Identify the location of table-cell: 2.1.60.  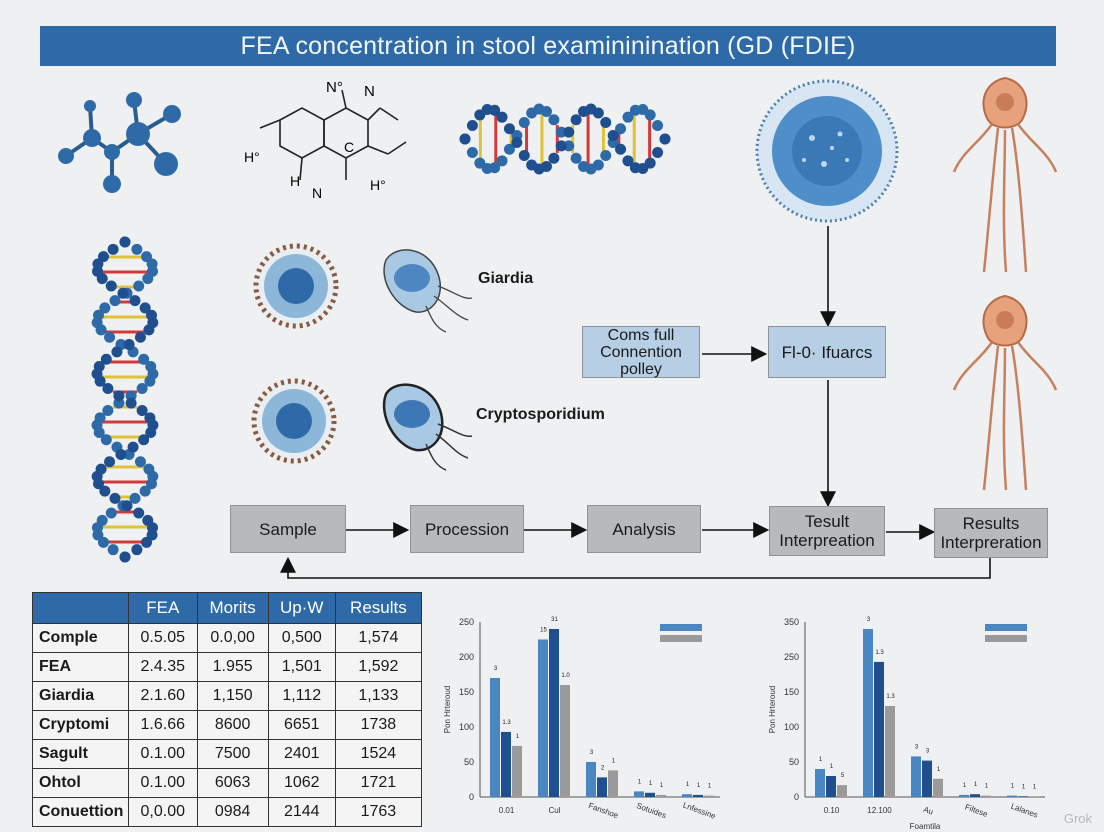
(163, 696).